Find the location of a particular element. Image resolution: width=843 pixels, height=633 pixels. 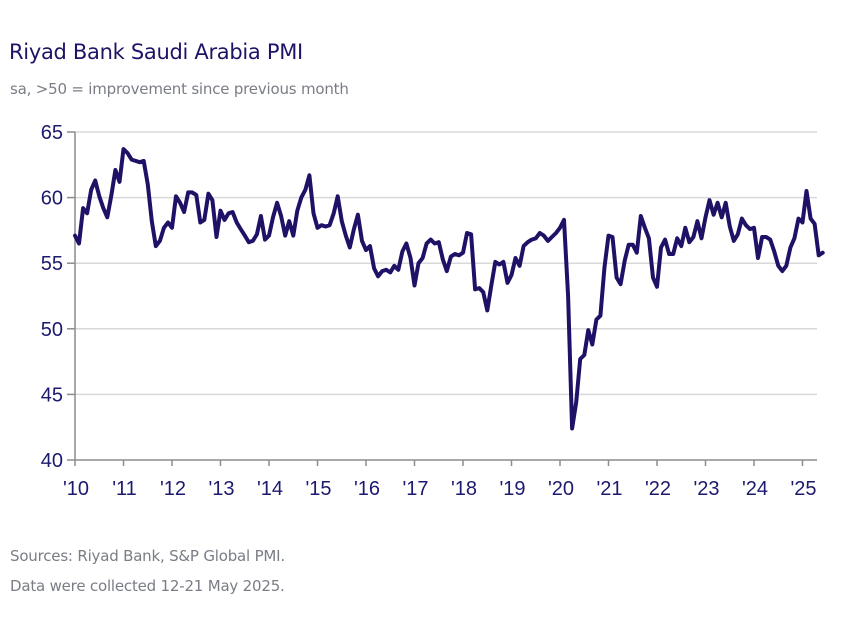

x-tick-label: '17 is located at coordinates (415, 489).